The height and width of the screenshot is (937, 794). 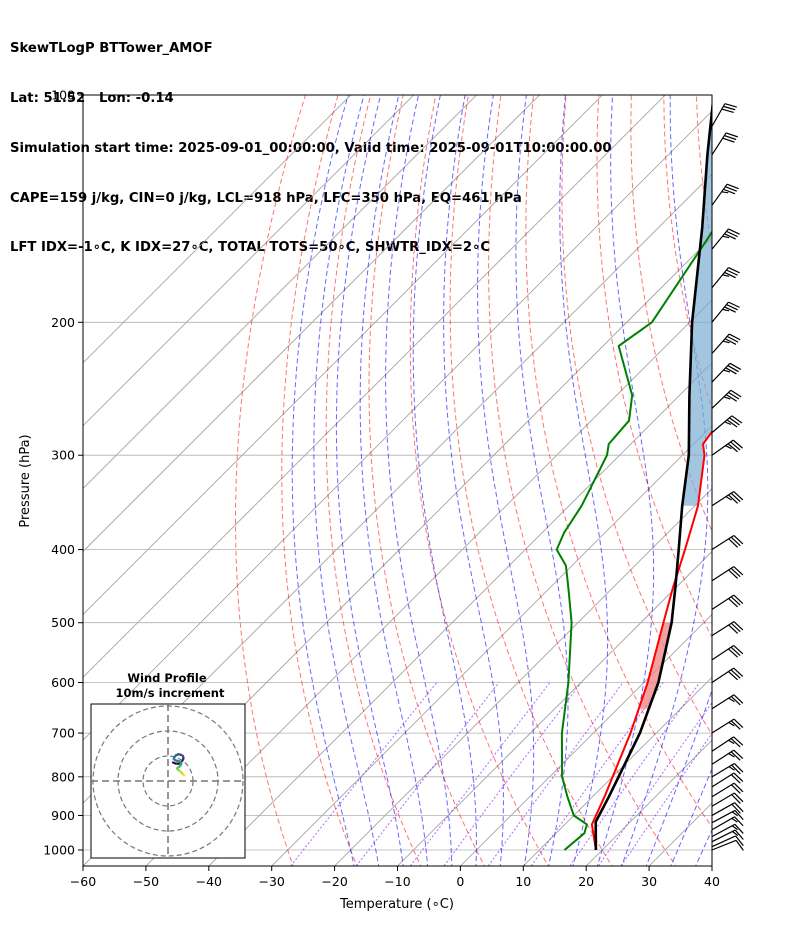 What do you see at coordinates (63, 815) in the screenshot?
I see `y-tick-label: 900` at bounding box center [63, 815].